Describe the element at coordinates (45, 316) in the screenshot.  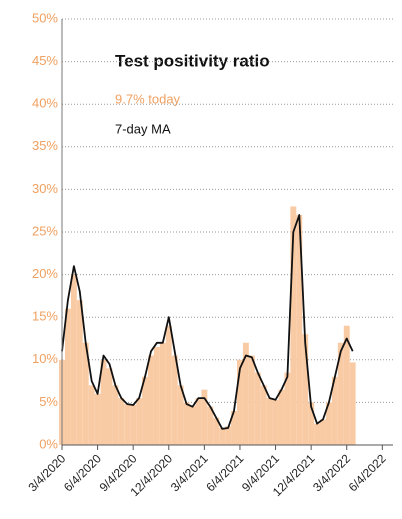
I see `y-tick-label: 15%` at that location.